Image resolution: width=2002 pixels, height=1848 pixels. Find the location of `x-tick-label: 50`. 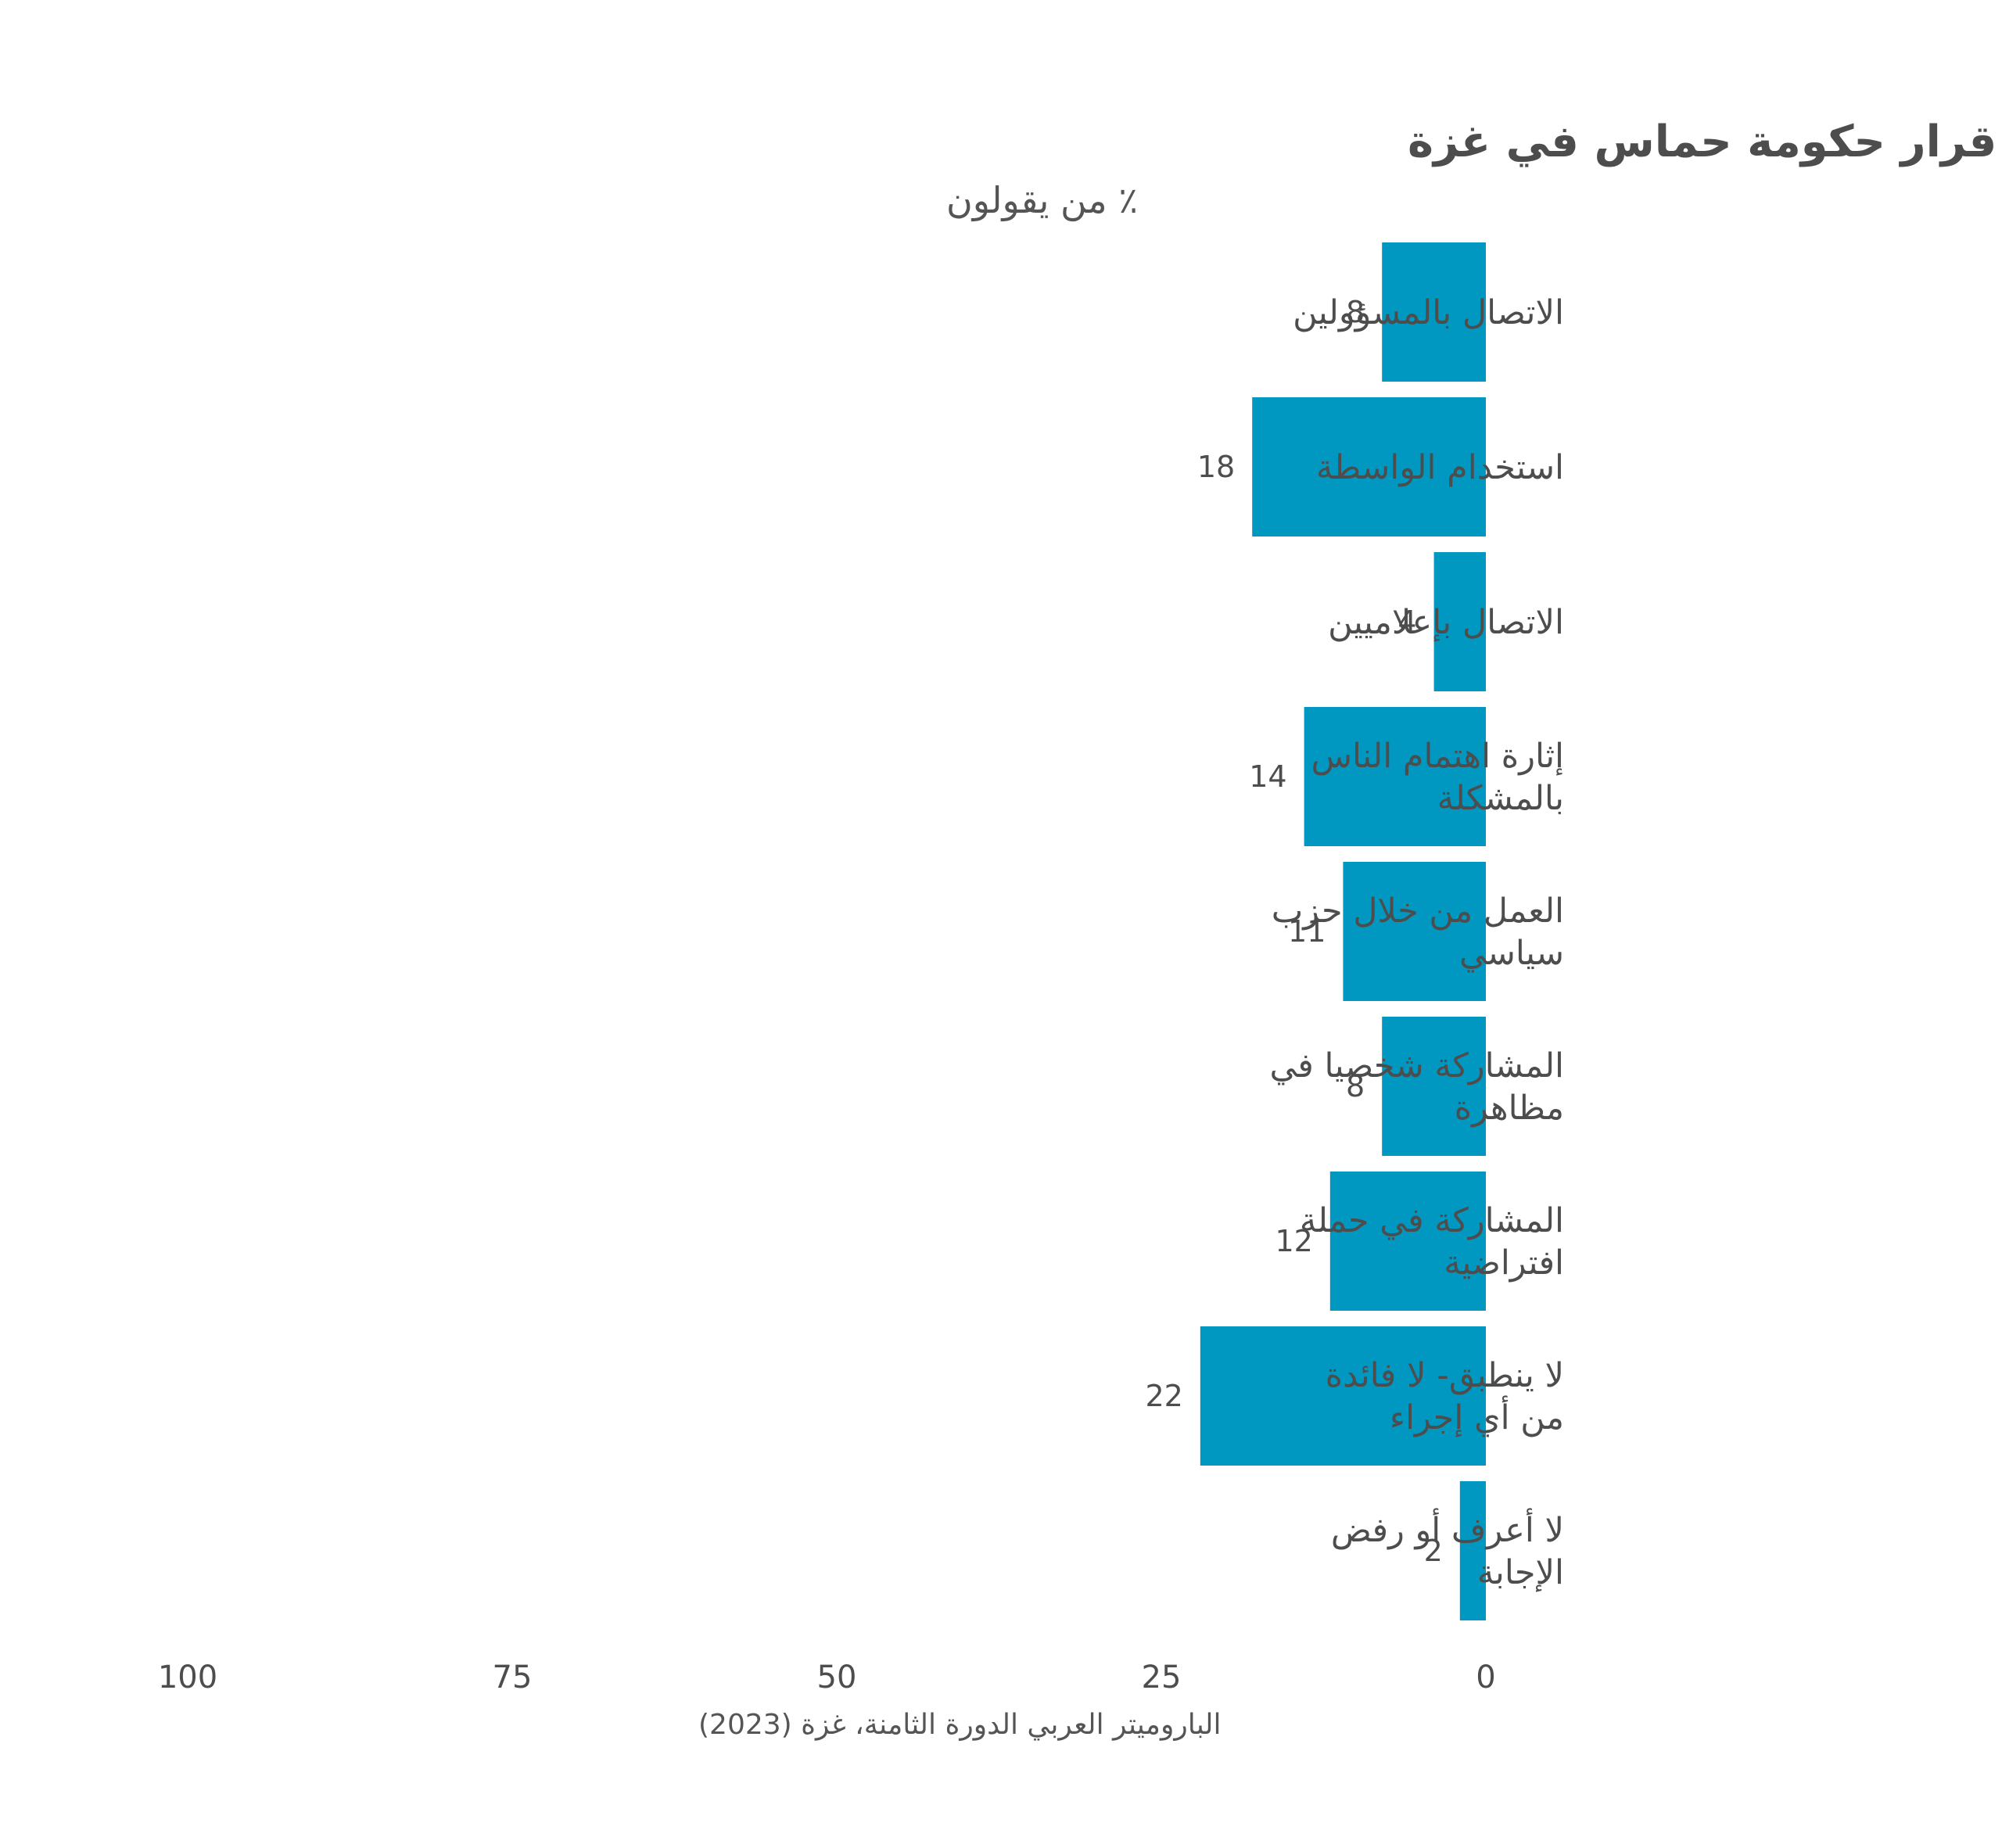

x-tick-label: 50 is located at coordinates (837, 1677).